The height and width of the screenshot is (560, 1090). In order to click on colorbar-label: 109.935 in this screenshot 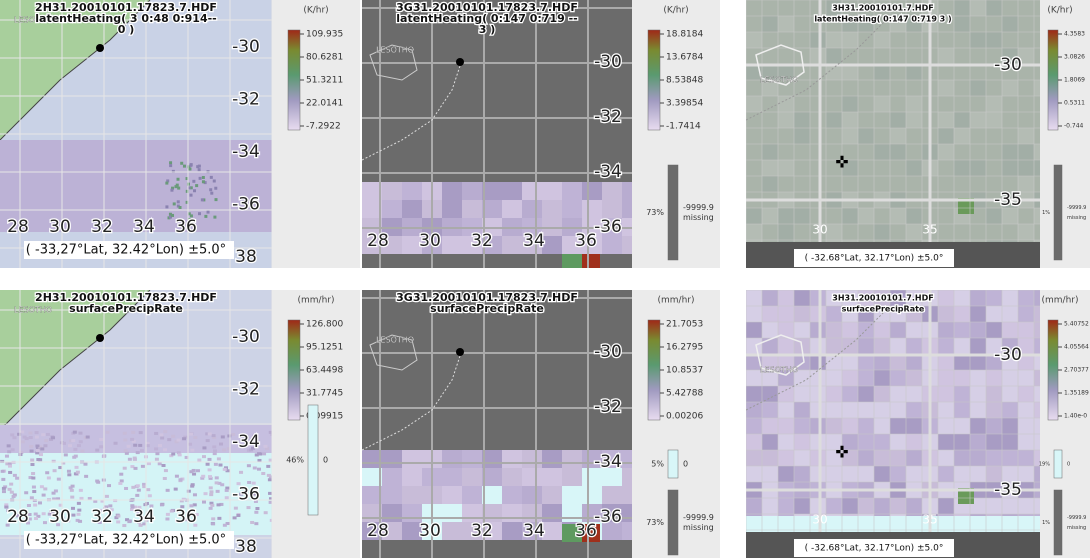, I will do `click(324, 35)`.